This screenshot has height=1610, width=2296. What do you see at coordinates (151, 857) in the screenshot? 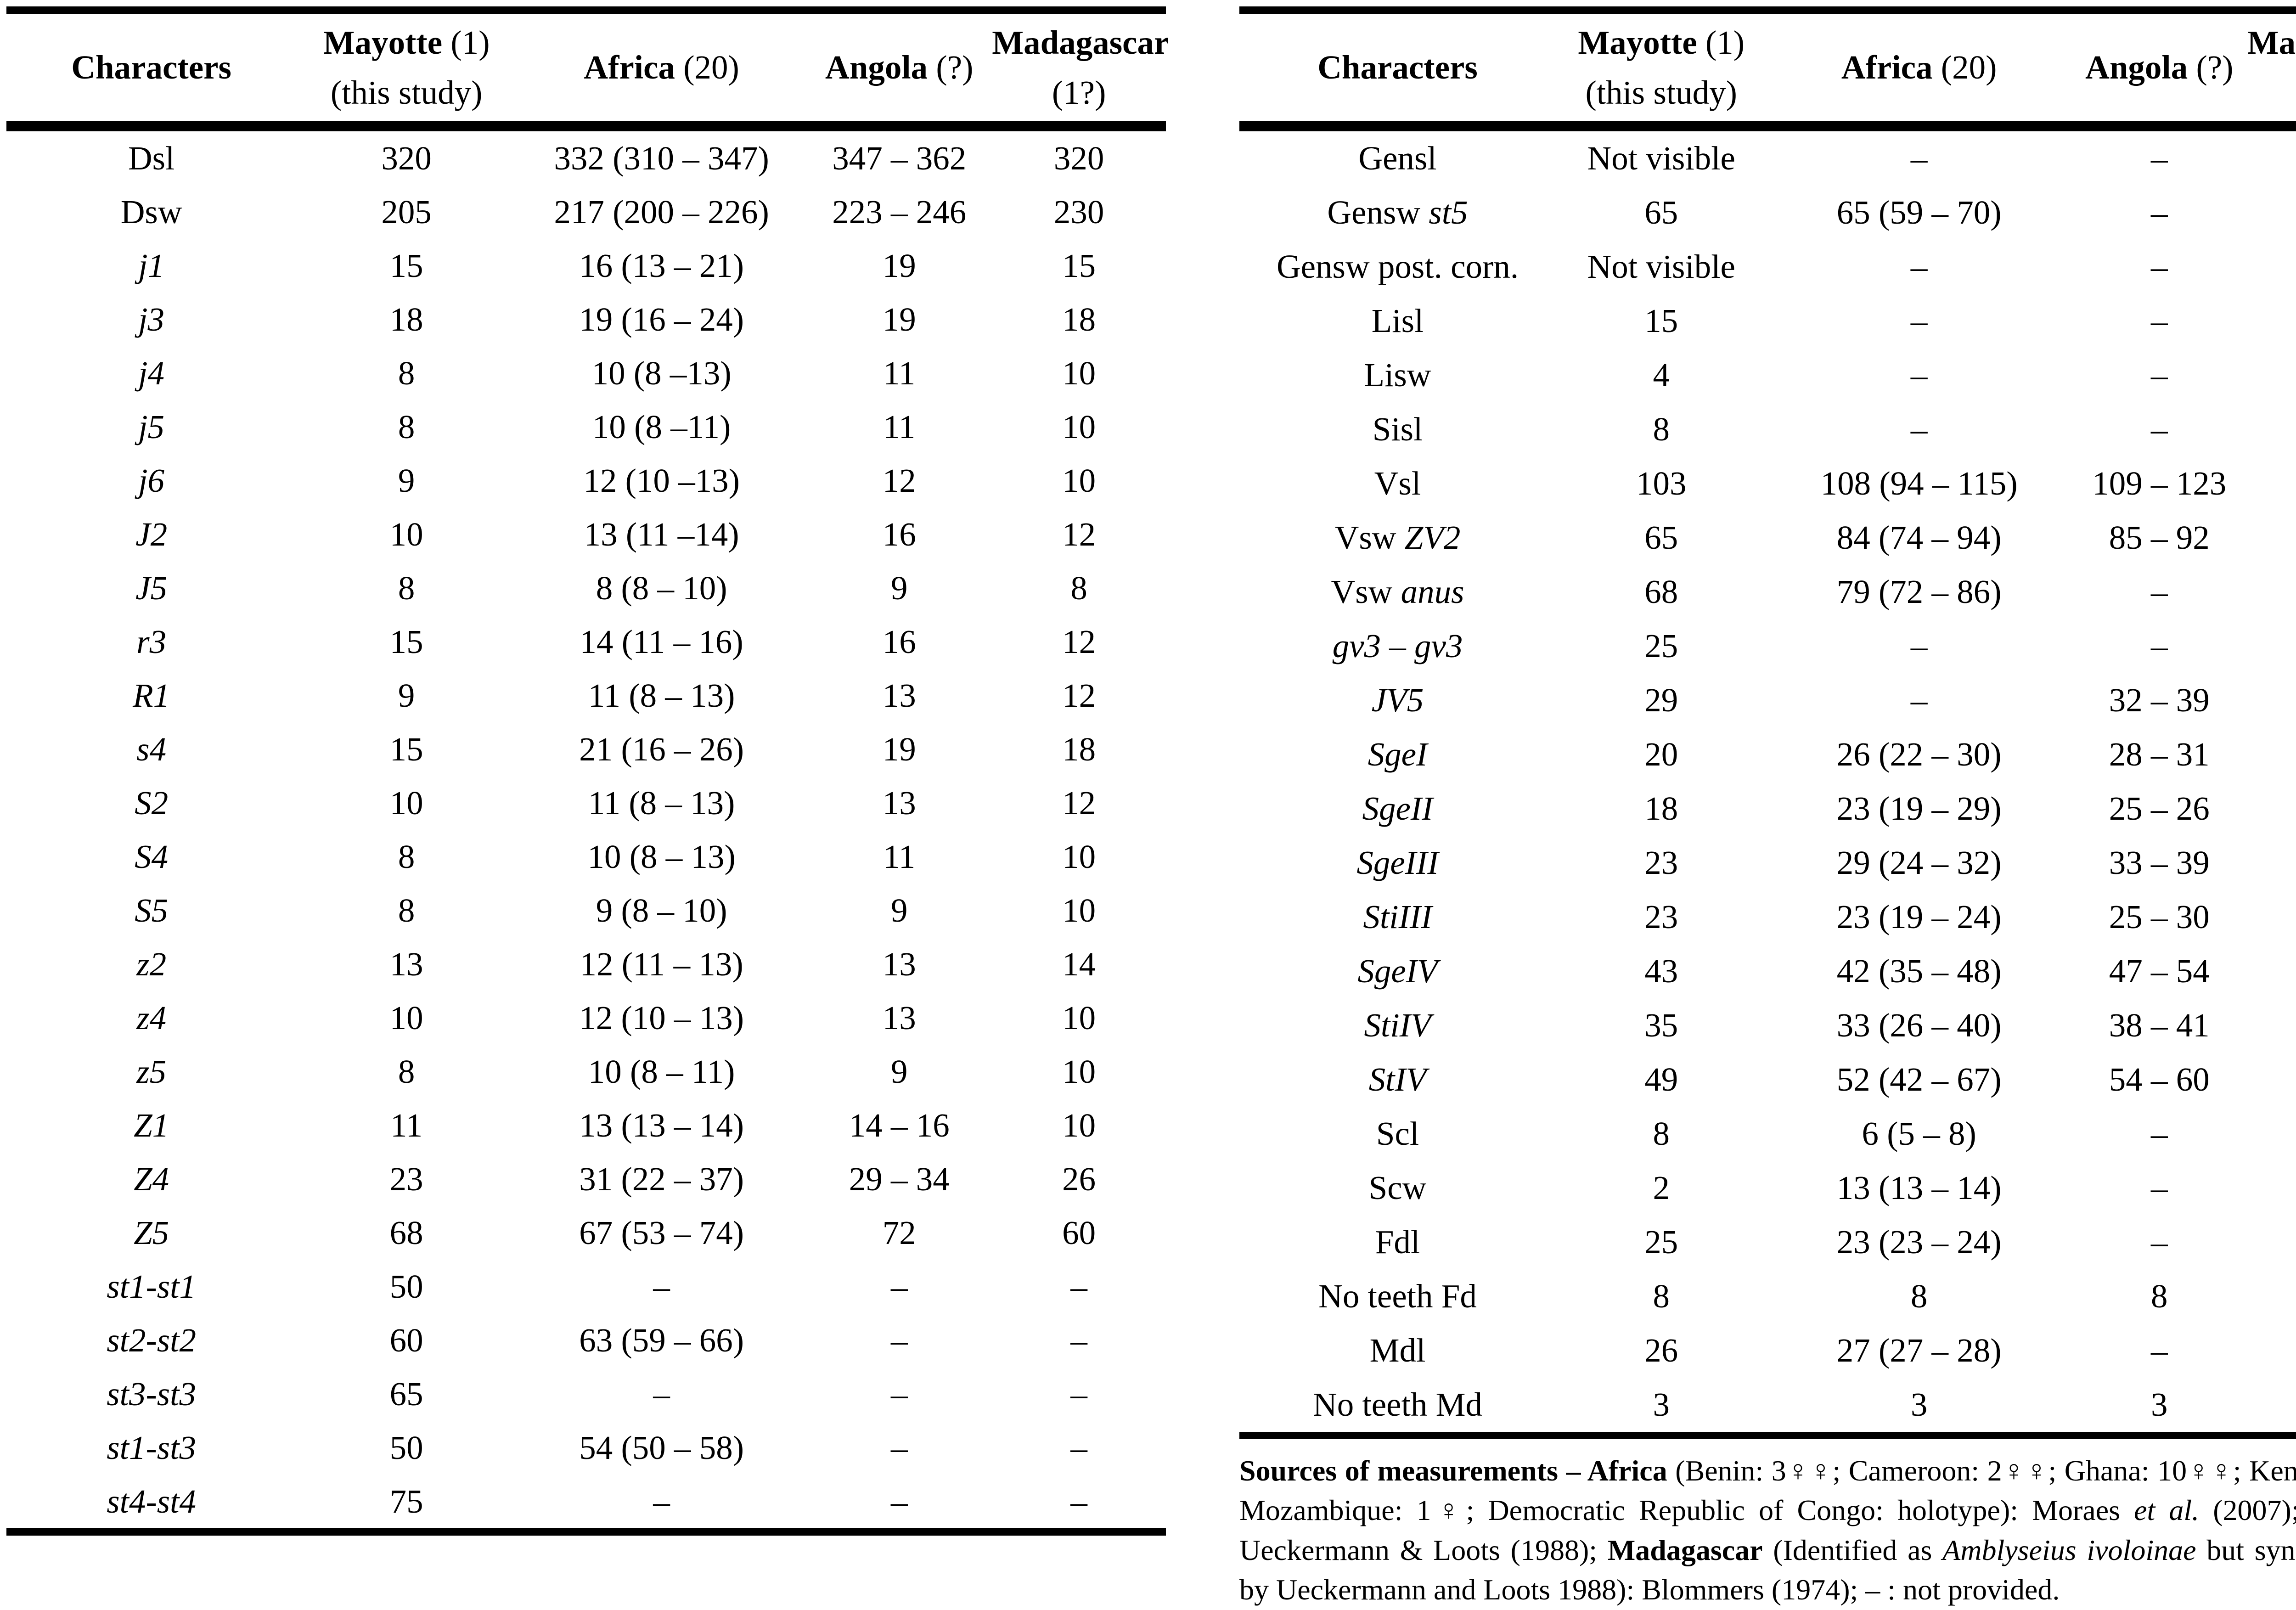
I see `row-label: S4` at bounding box center [151, 857].